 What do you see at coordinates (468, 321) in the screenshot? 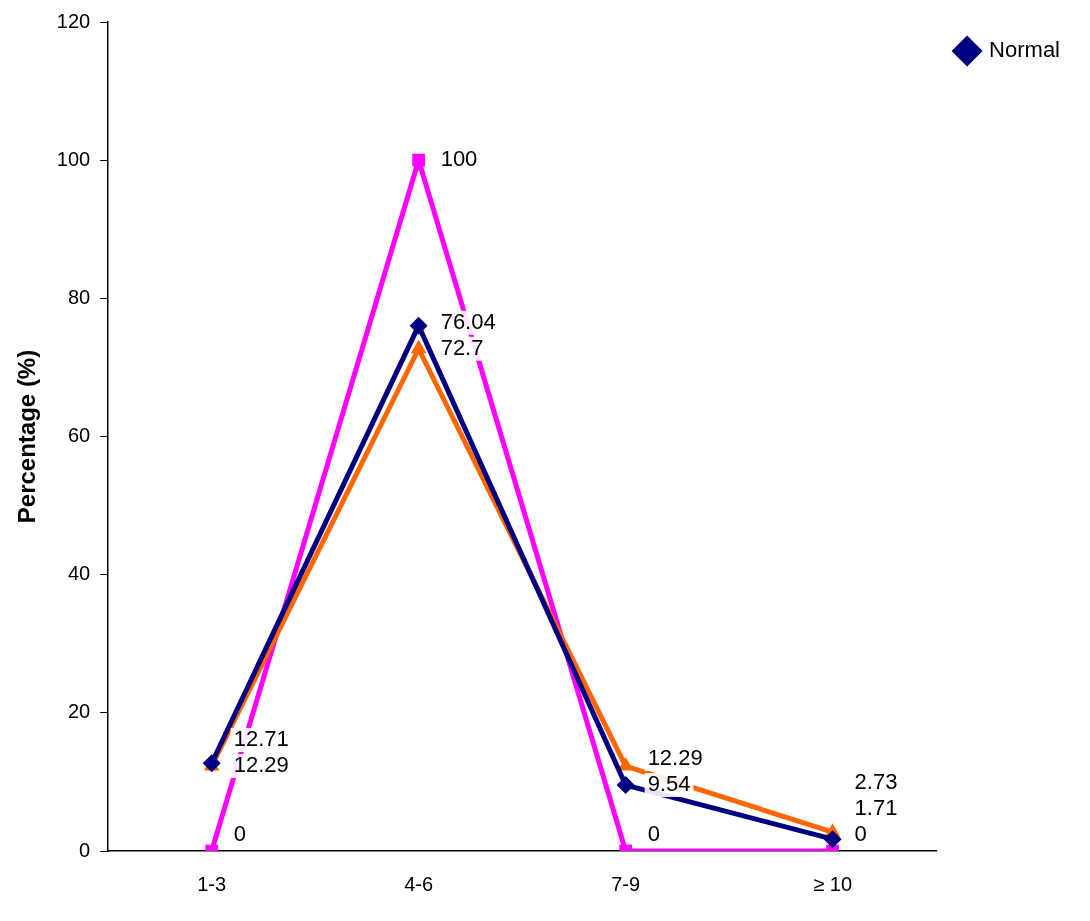
I see `data-label: 76.04` at bounding box center [468, 321].